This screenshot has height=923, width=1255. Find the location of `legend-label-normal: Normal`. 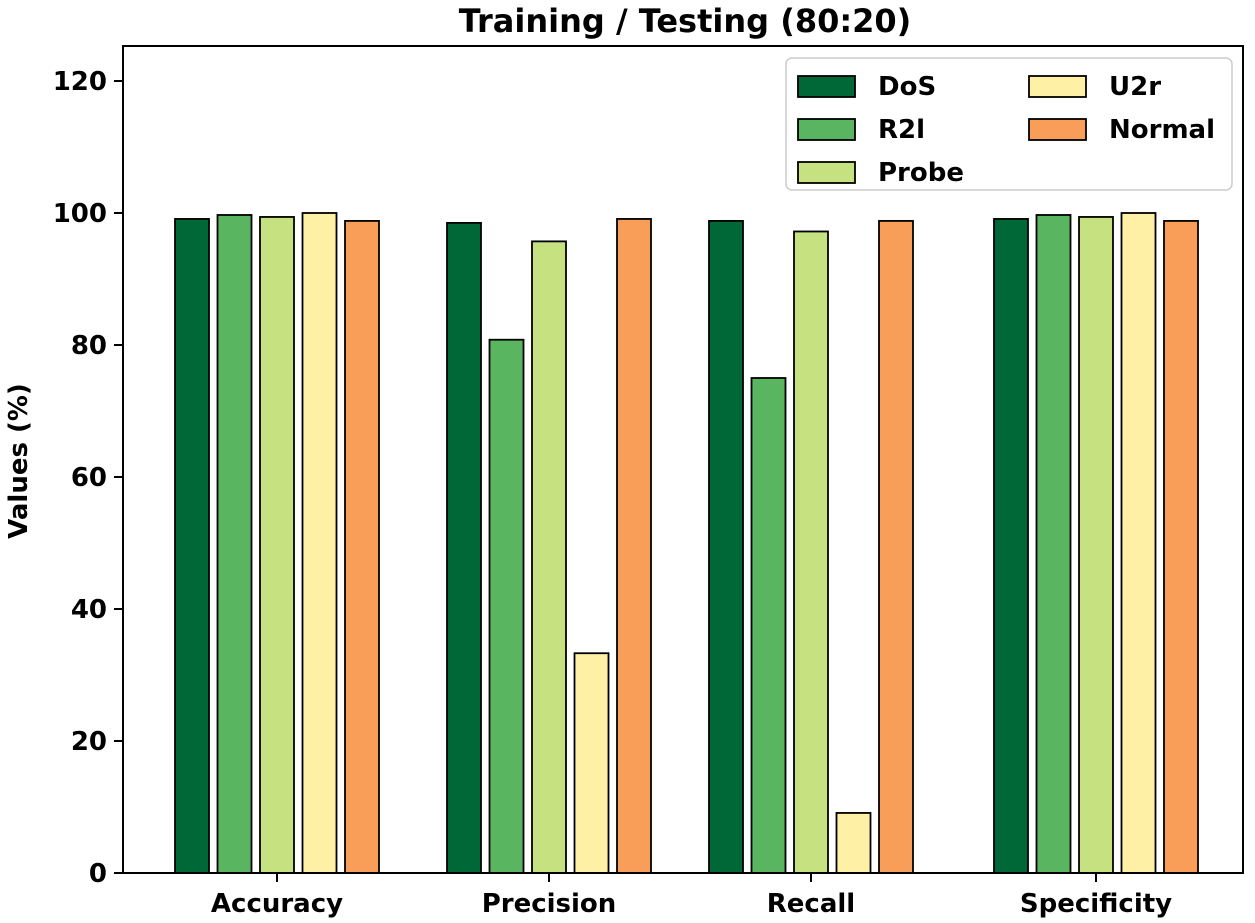

legend-label-normal: Normal is located at coordinates (1162, 130).